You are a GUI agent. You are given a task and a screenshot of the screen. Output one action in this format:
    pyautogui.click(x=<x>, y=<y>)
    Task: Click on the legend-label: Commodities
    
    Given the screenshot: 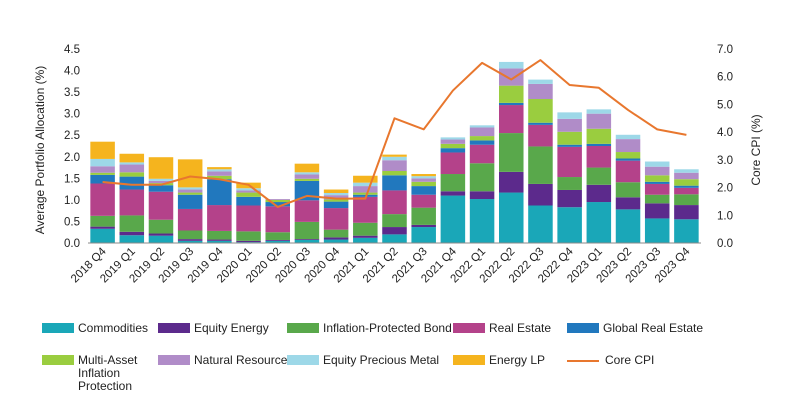 What is the action you would take?
    pyautogui.click(x=113, y=328)
    